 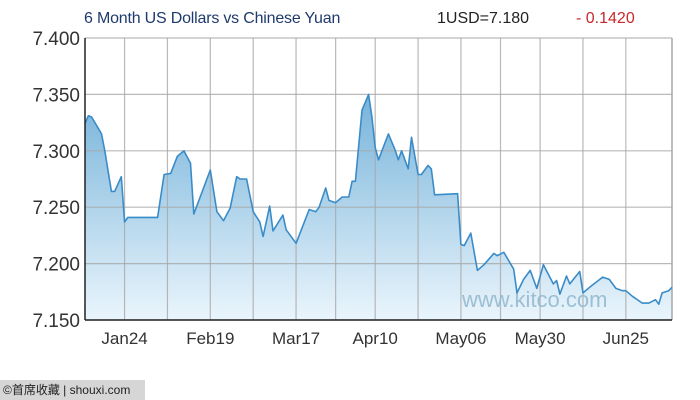 I want to click on x-tick-label: Feb19, so click(x=210, y=338).